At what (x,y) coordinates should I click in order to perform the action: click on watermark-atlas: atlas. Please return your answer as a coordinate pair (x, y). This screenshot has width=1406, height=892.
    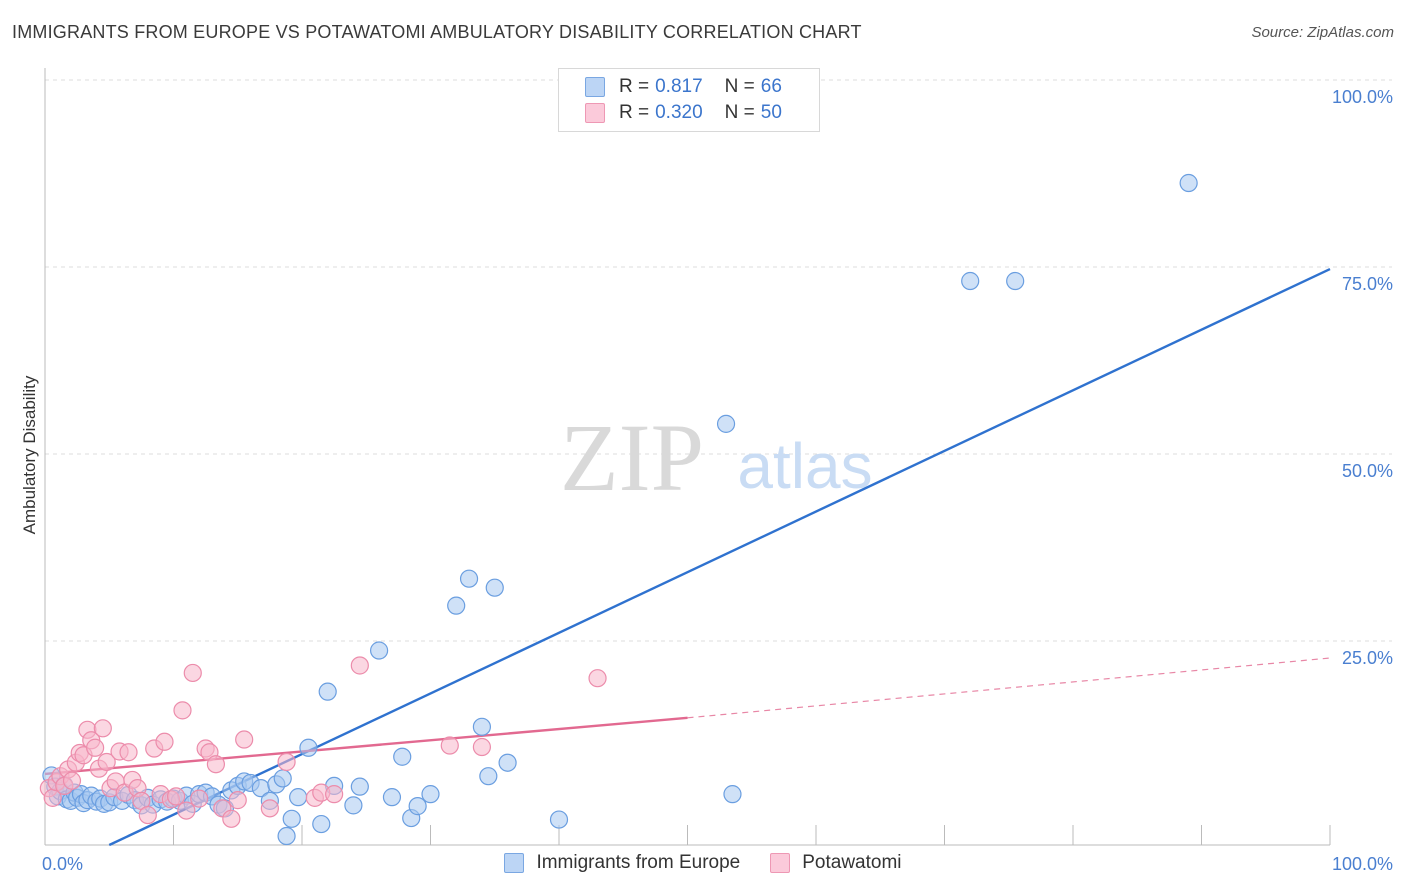
    Looking at the image, I should click on (804, 466).